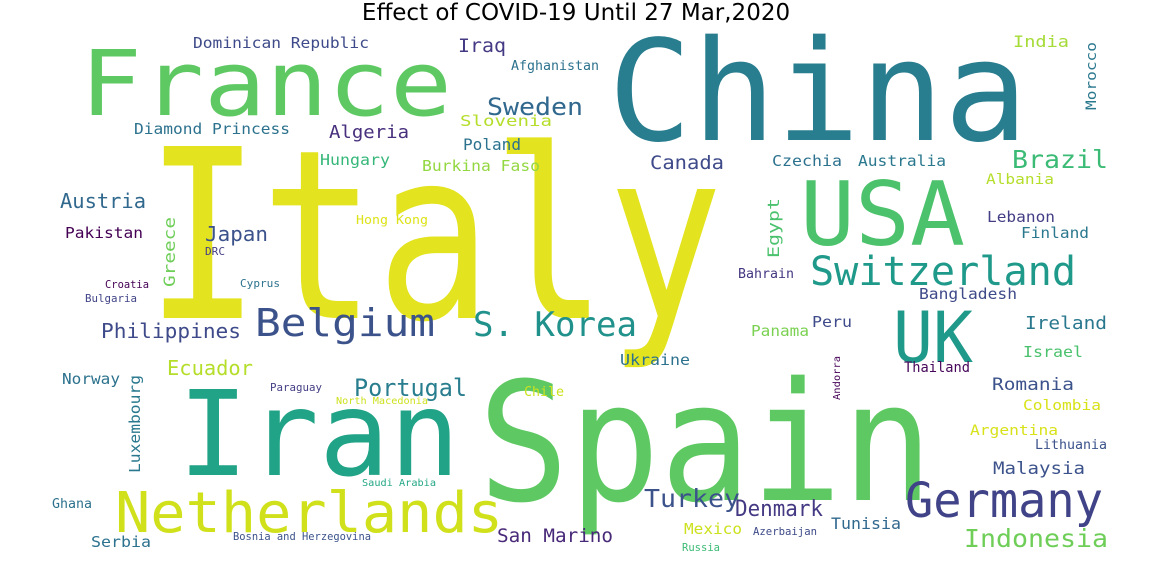 This screenshot has width=1152, height=576. I want to click on word-denmark: Denmark, so click(779, 509).